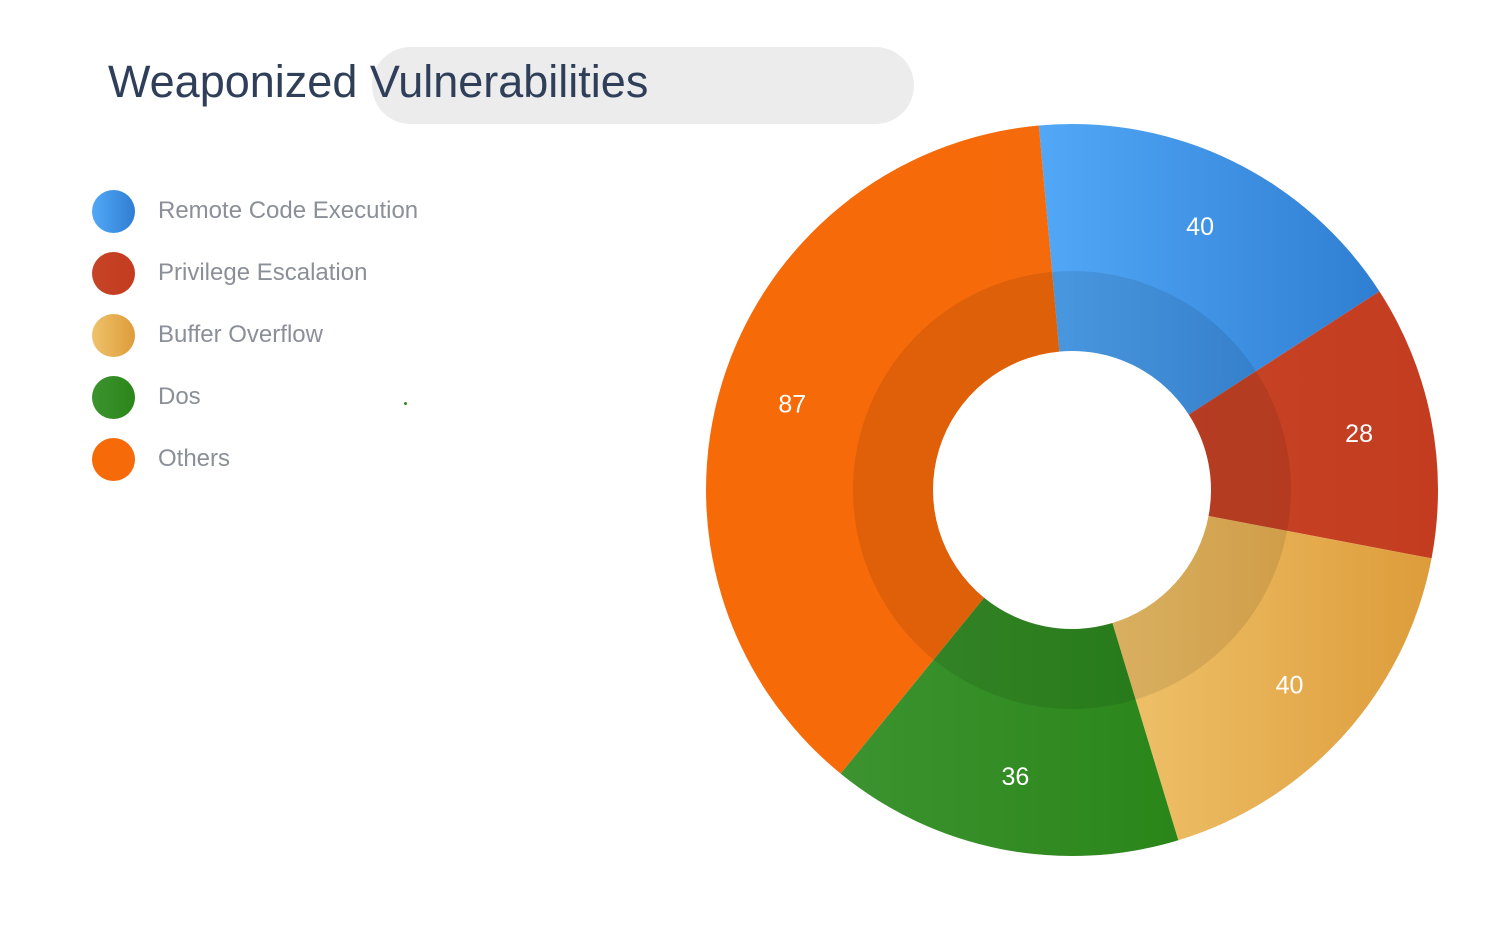 Image resolution: width=1510 pixels, height=928 pixels. Describe the element at coordinates (1209, 269) in the screenshot. I see `donut-slice-remote-code-execution` at that location.